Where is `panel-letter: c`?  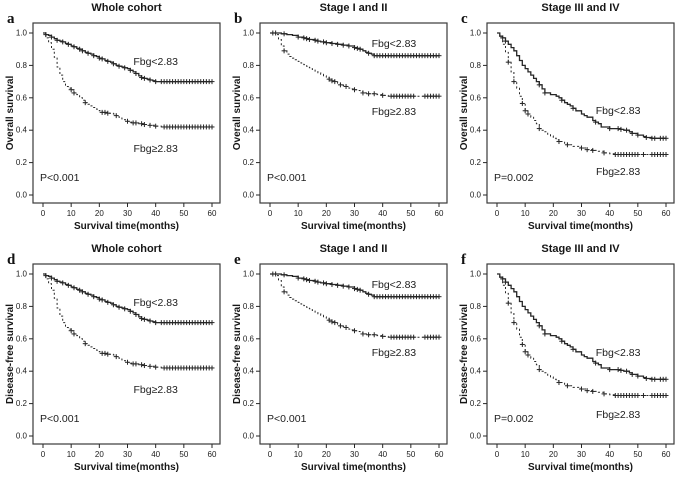
panel-letter: c is located at coordinates (464, 19).